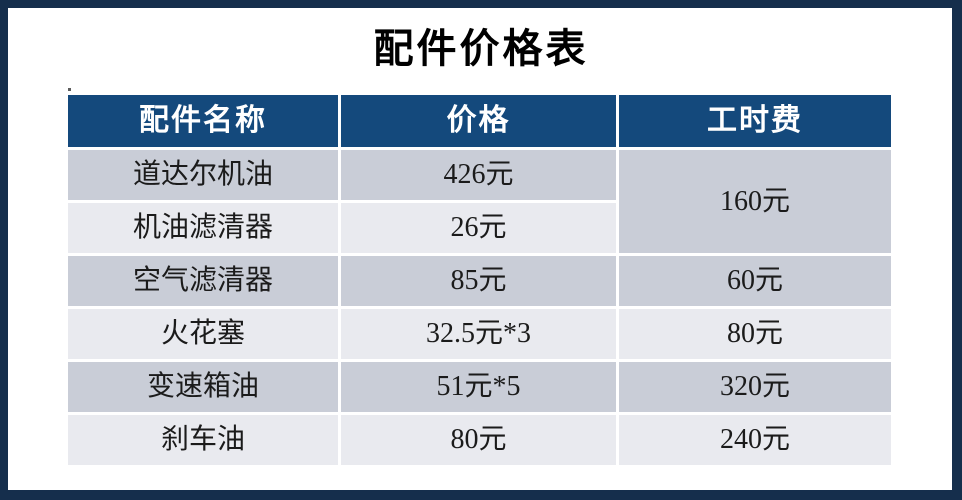 This screenshot has width=962, height=500. I want to click on table-cell-labor: 240元, so click(754, 440).